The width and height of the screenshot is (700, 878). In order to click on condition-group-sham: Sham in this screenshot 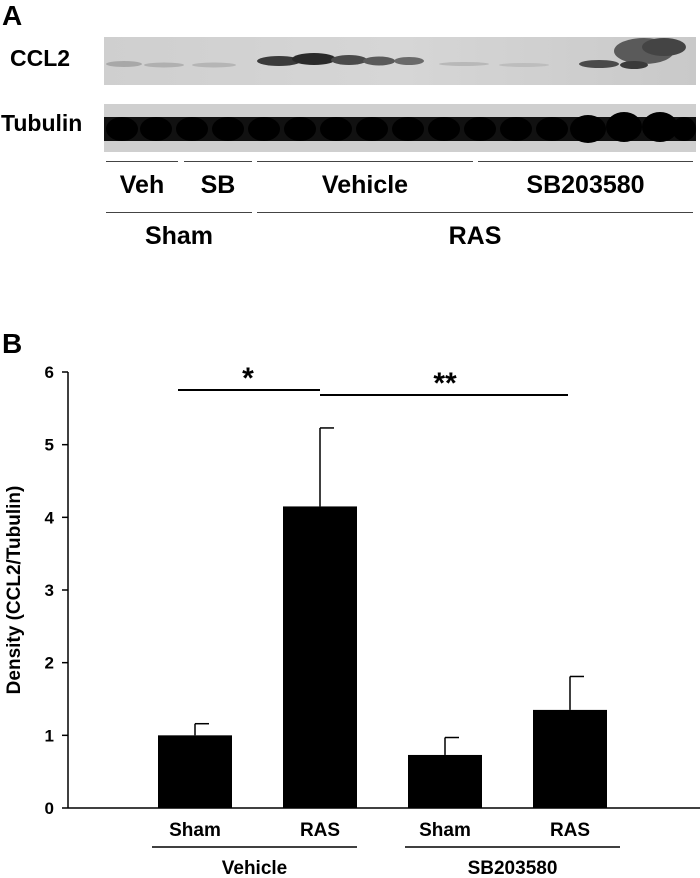, I will do `click(179, 236)`.